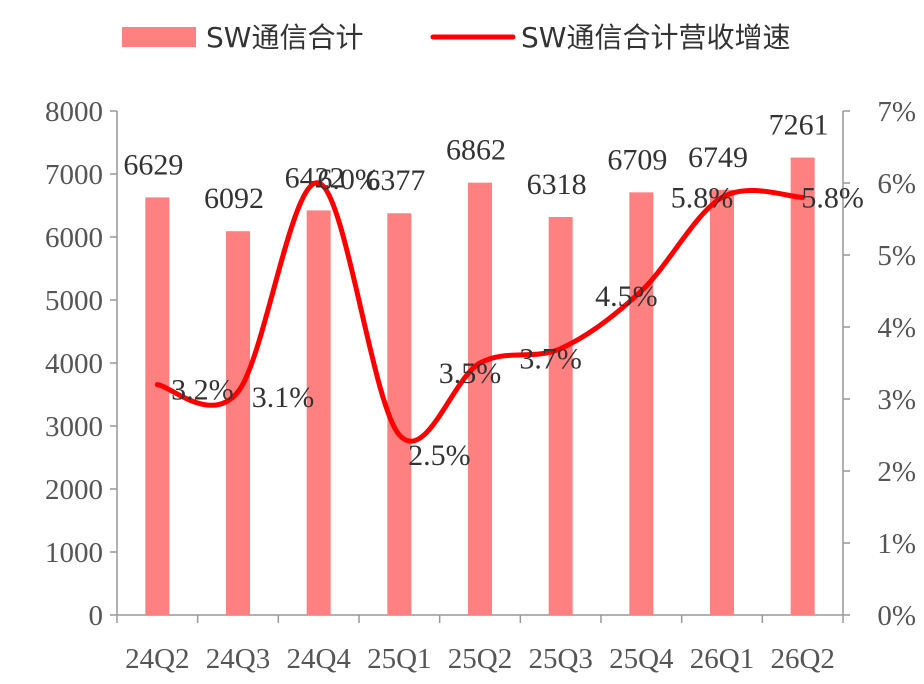 This screenshot has width=924, height=684. Describe the element at coordinates (74, 175) in the screenshot. I see `y-left-tick-label: 7000` at that location.